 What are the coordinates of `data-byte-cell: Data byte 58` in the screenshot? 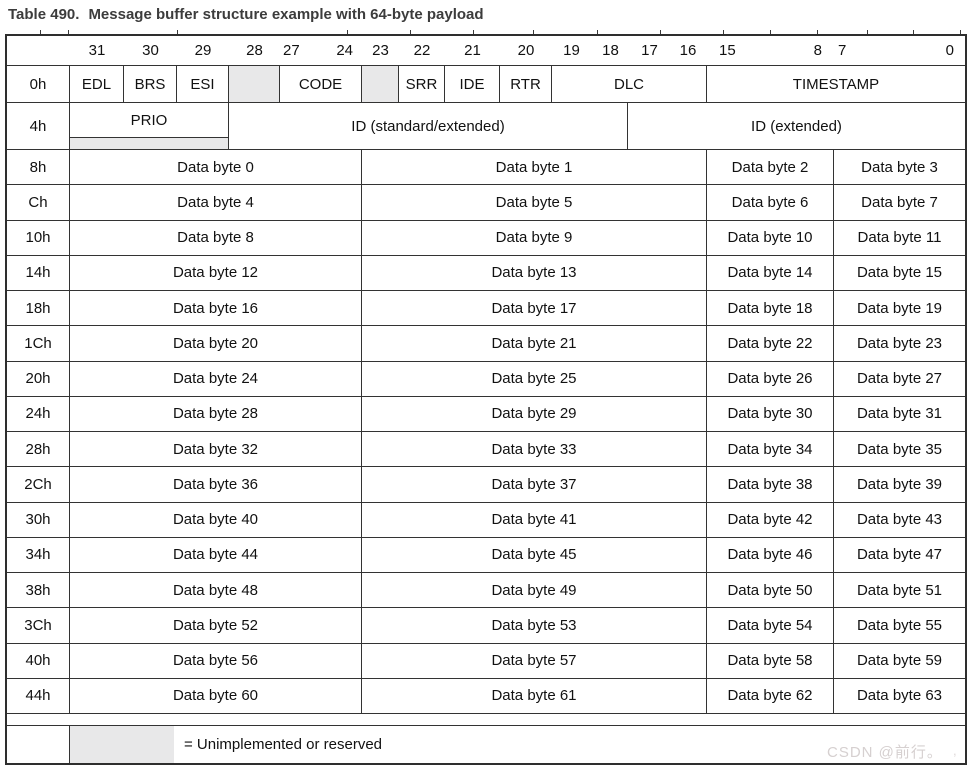 It's located at (770, 660).